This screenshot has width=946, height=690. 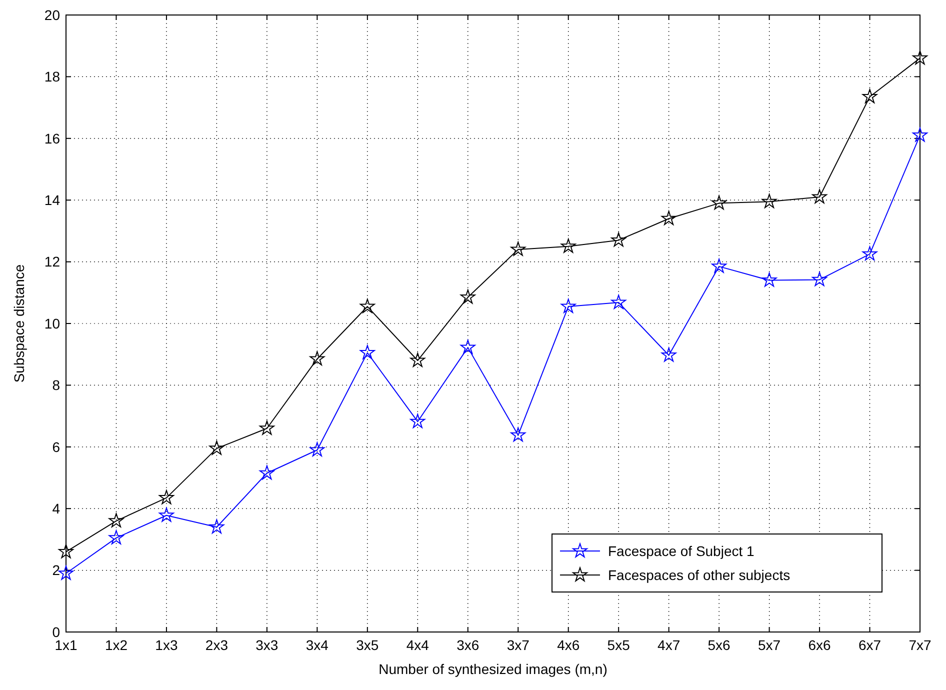 I want to click on x-tick-label: 4x6, so click(x=568, y=645).